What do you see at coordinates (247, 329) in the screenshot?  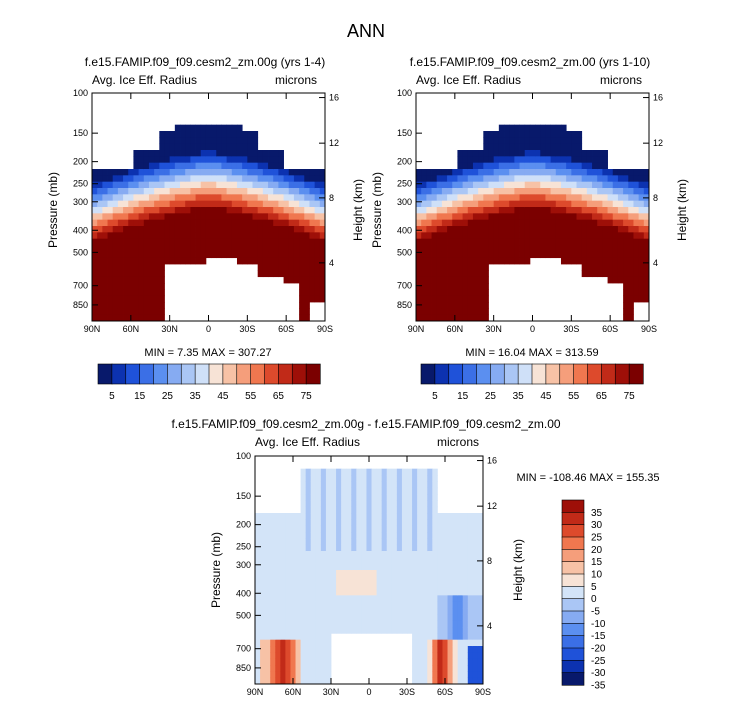 I see `x-tick-label: 30S` at bounding box center [247, 329].